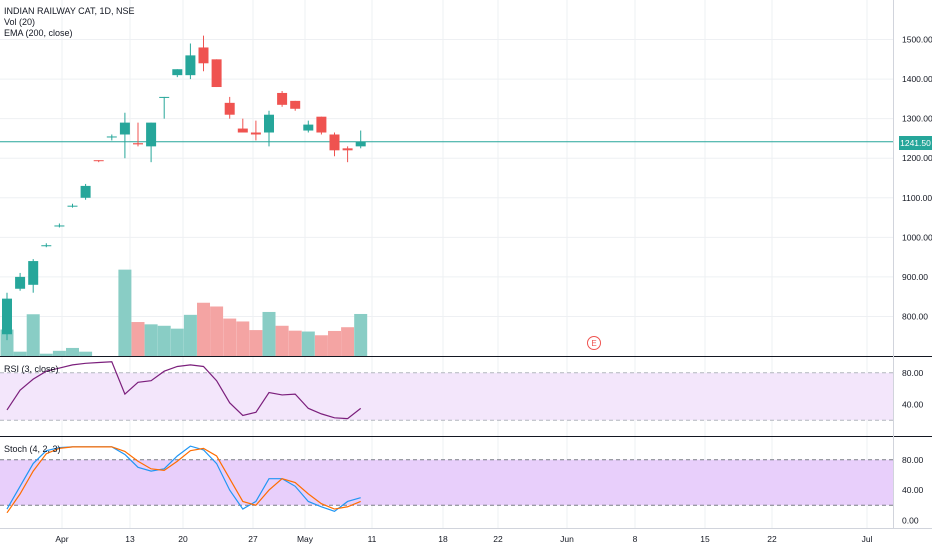 The width and height of the screenshot is (932, 550). What do you see at coordinates (917, 119) in the screenshot?
I see `price-tick-label: 1300.00` at bounding box center [917, 119].